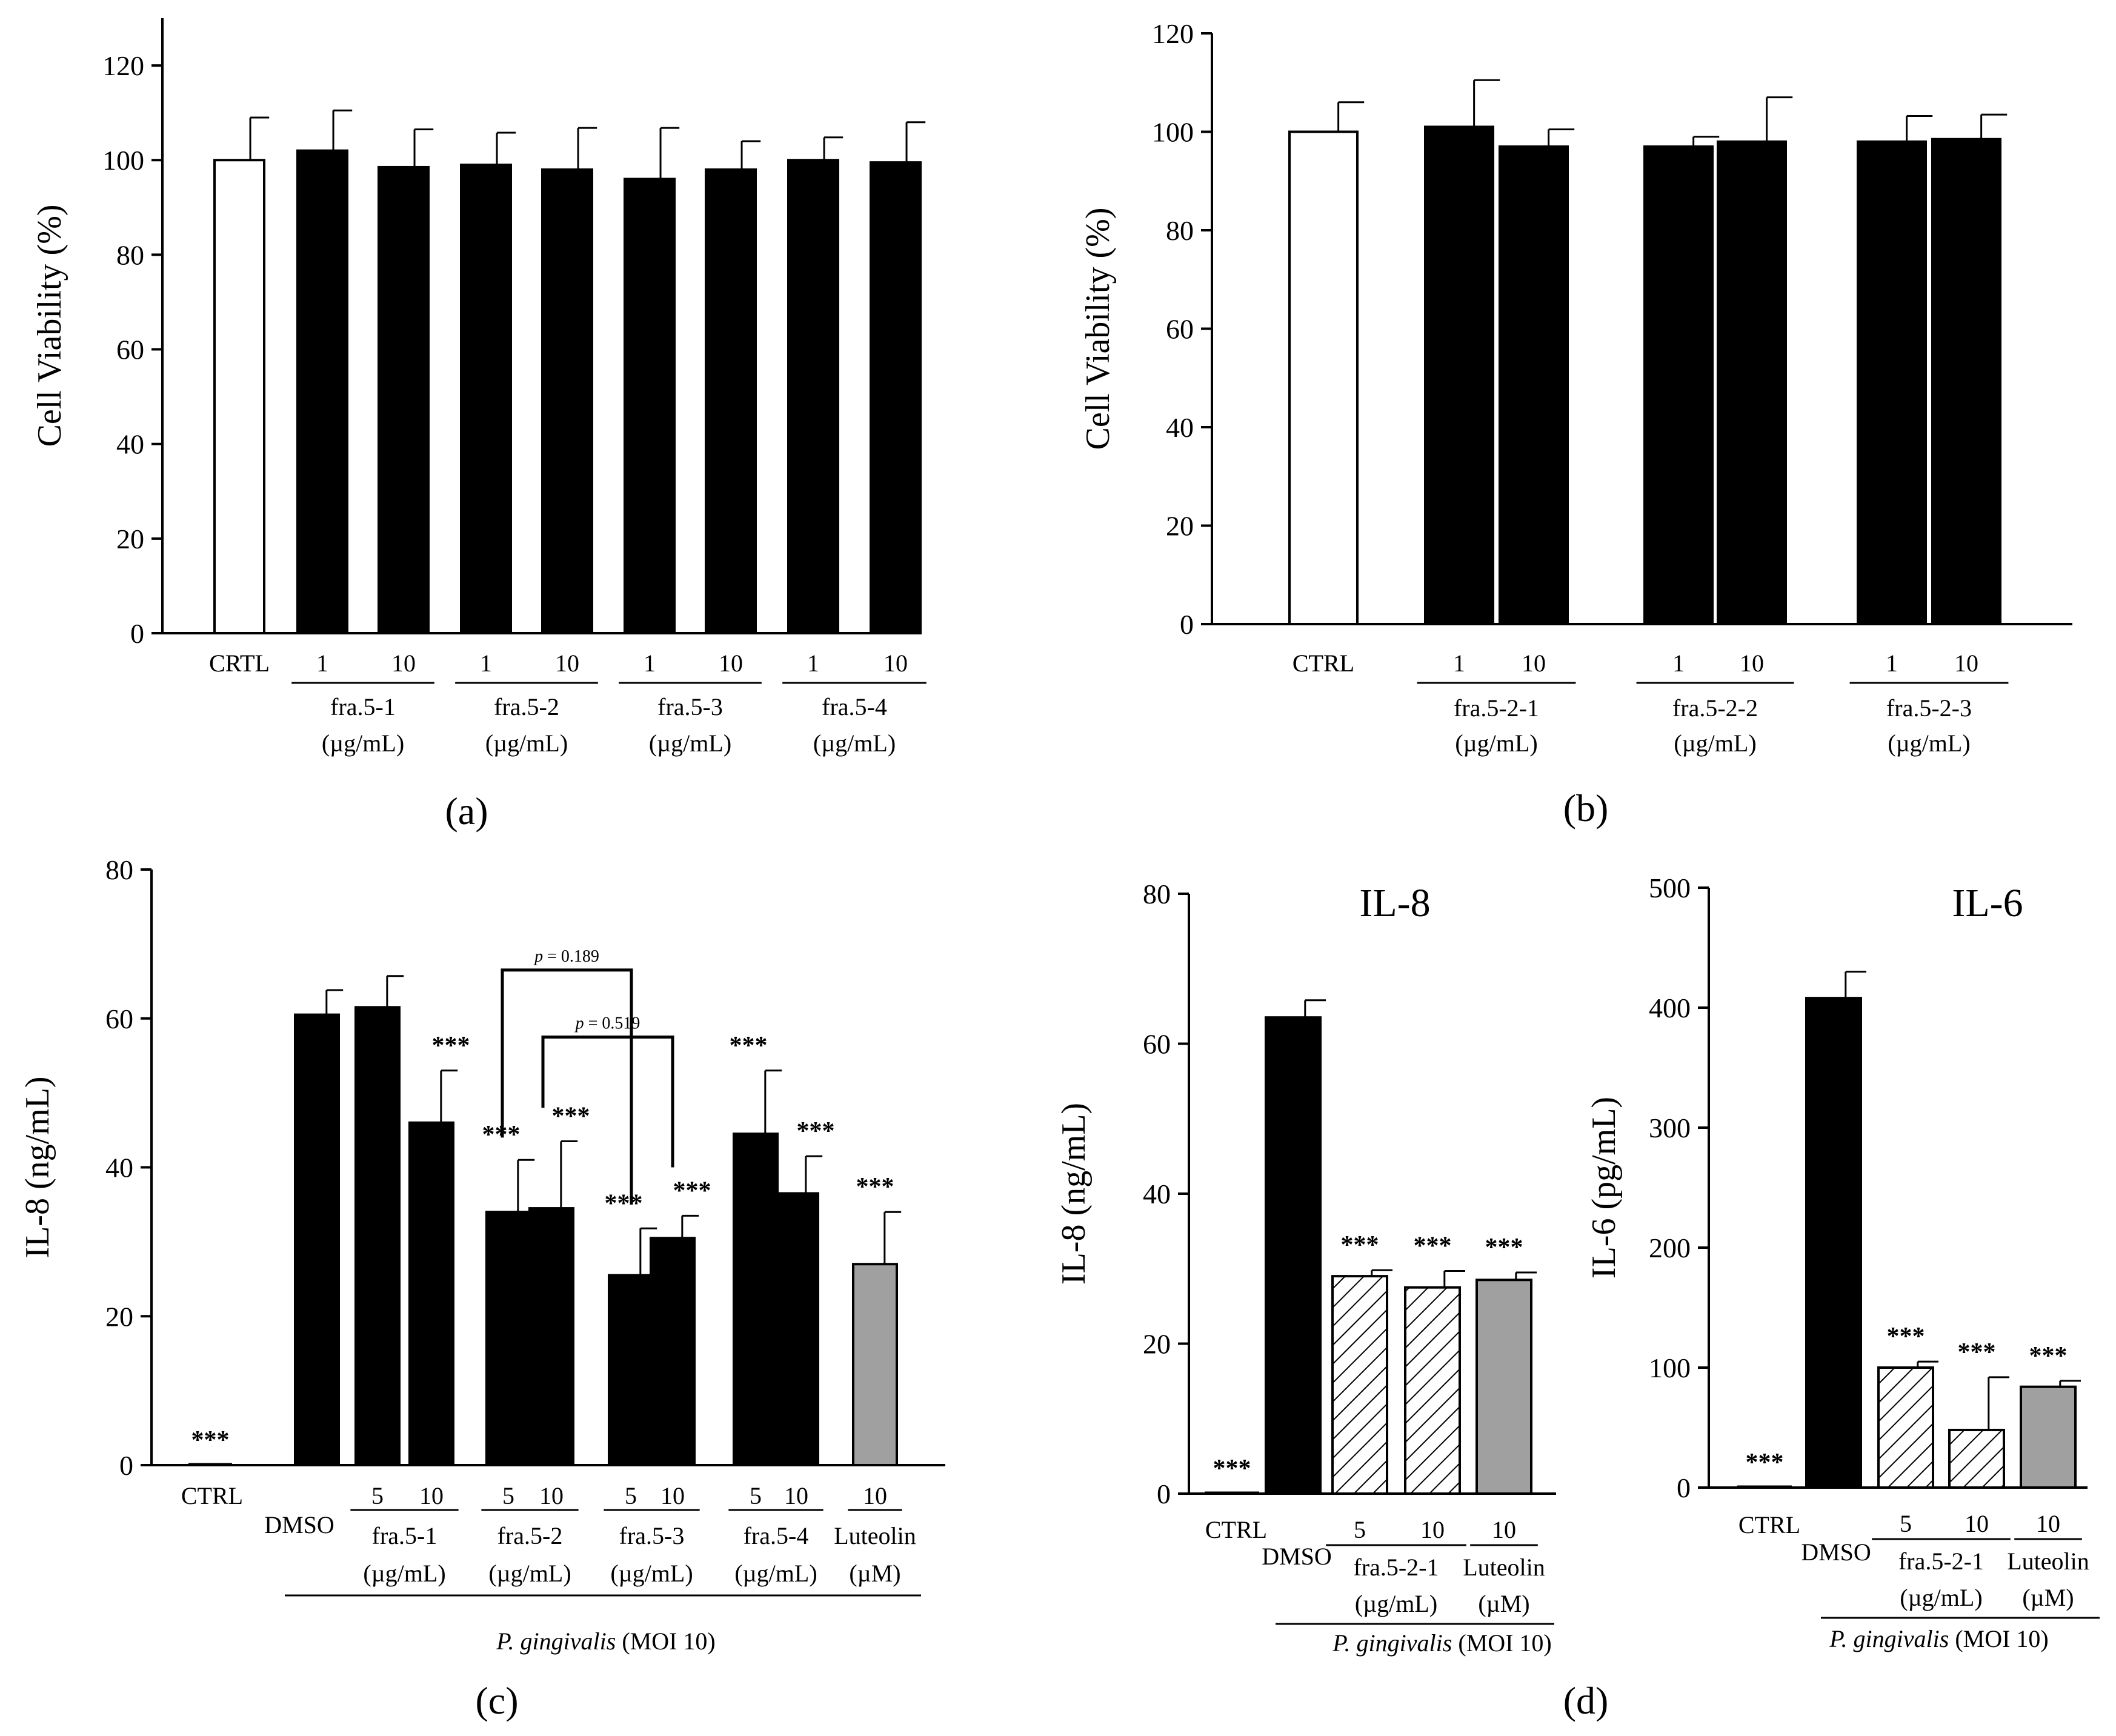  I want to click on panel-label-a: (a), so click(466, 811).